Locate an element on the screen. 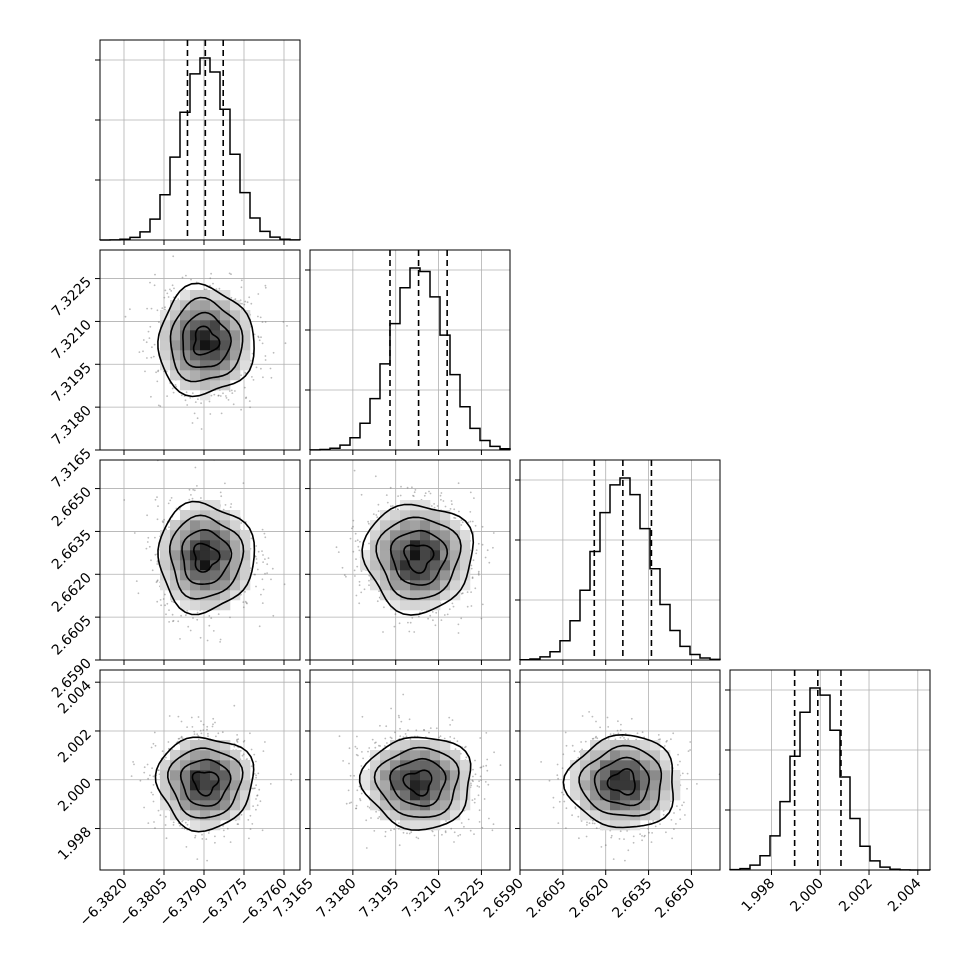 Image resolution: width=970 pixels, height=970 pixels. x-tick-label: 7.3225 is located at coordinates (465, 899).